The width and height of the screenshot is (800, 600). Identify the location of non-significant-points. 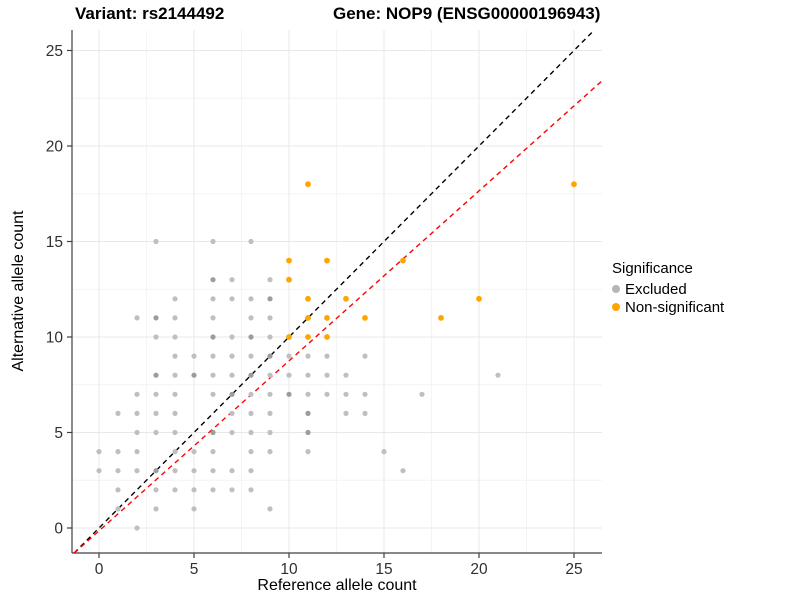
(431, 260).